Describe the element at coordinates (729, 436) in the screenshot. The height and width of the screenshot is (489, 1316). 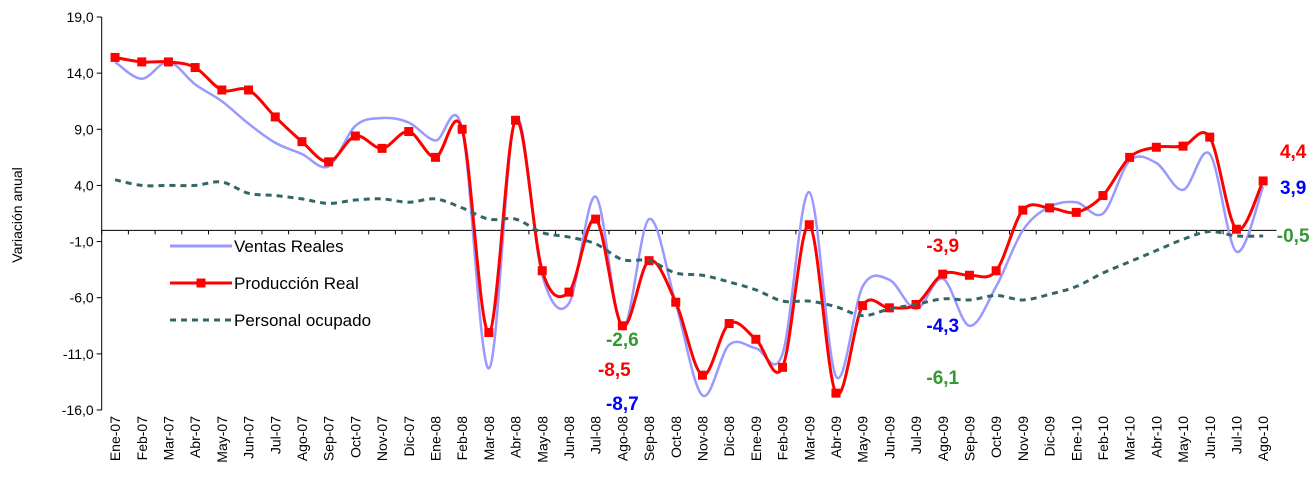
I see `x-tick-label: Dic-08` at that location.